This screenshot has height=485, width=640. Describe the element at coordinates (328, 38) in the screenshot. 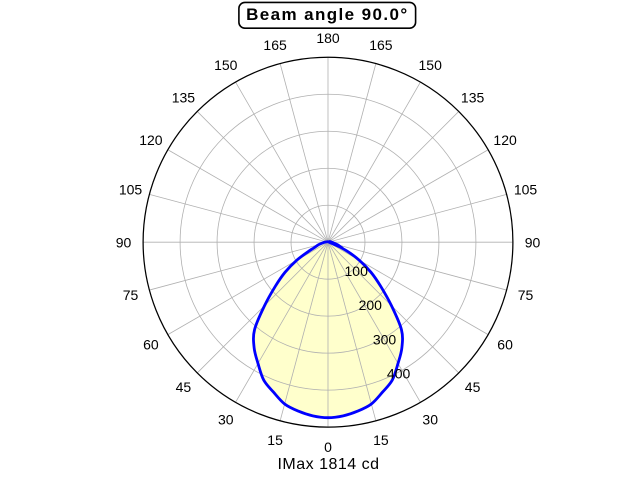

I see `svg-text: 180` at that location.